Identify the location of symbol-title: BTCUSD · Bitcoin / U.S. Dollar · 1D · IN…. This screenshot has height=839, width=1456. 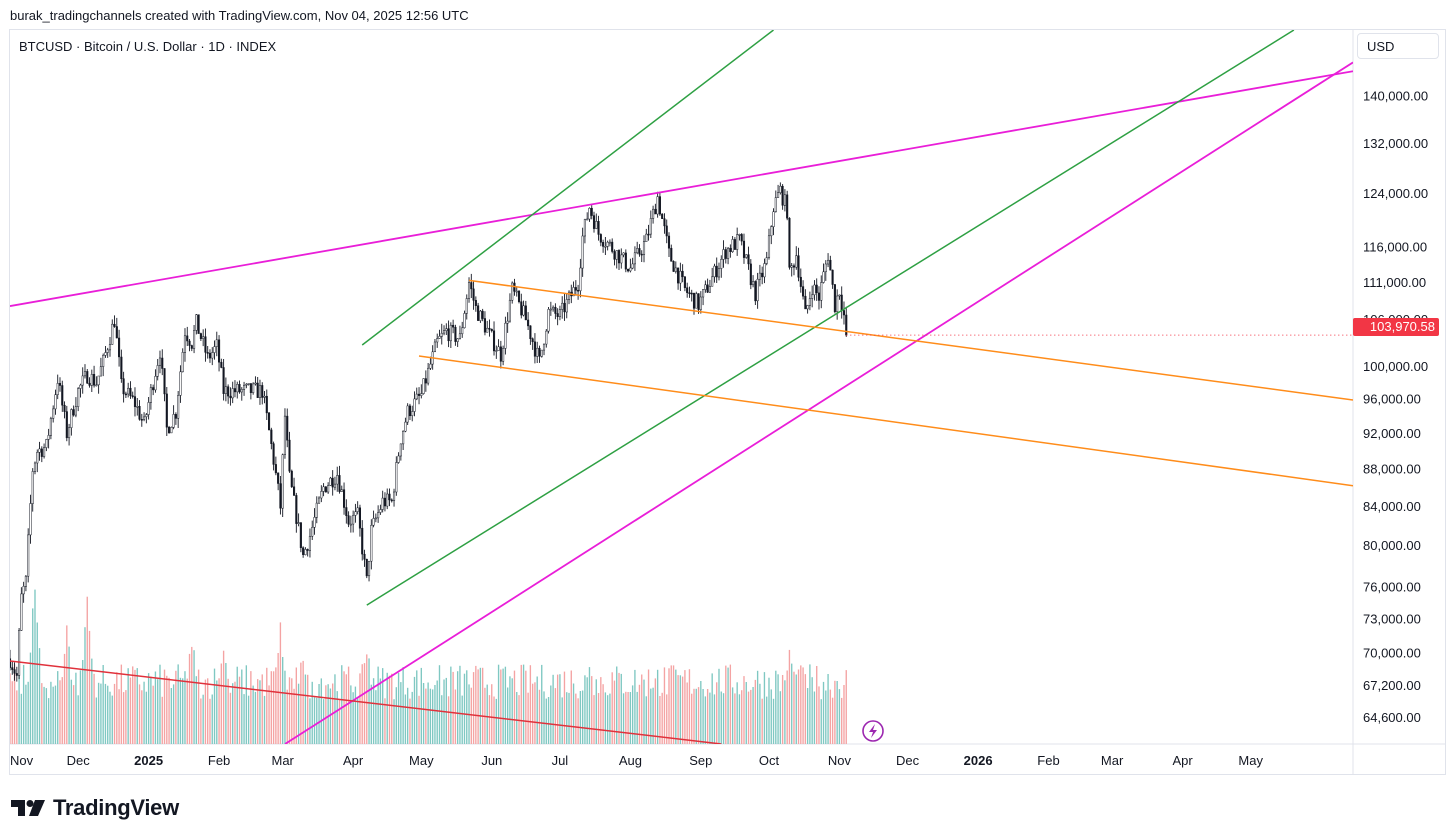
(148, 46).